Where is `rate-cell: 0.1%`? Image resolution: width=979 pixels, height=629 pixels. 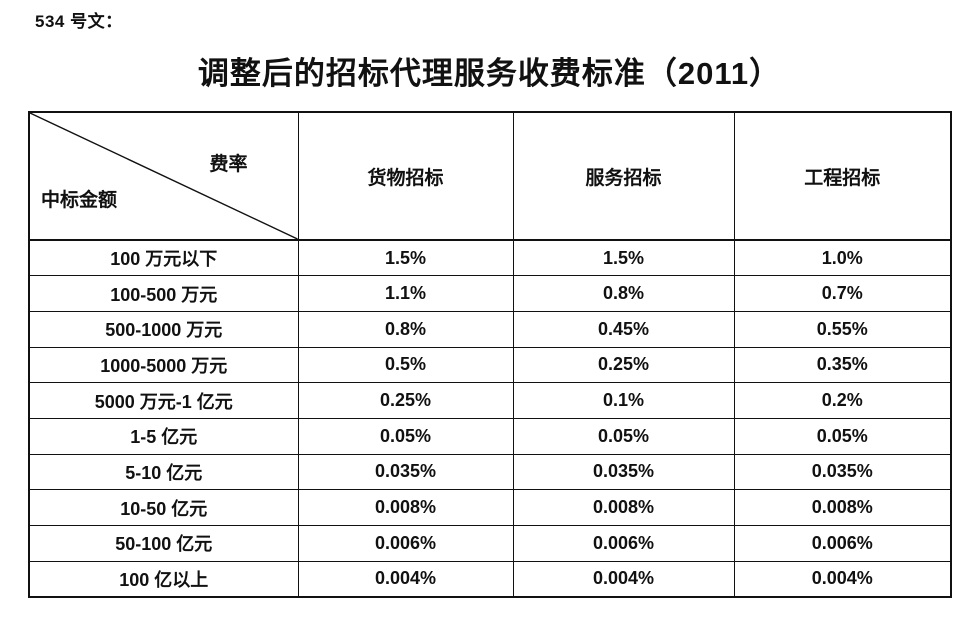 rate-cell: 0.1% is located at coordinates (623, 400).